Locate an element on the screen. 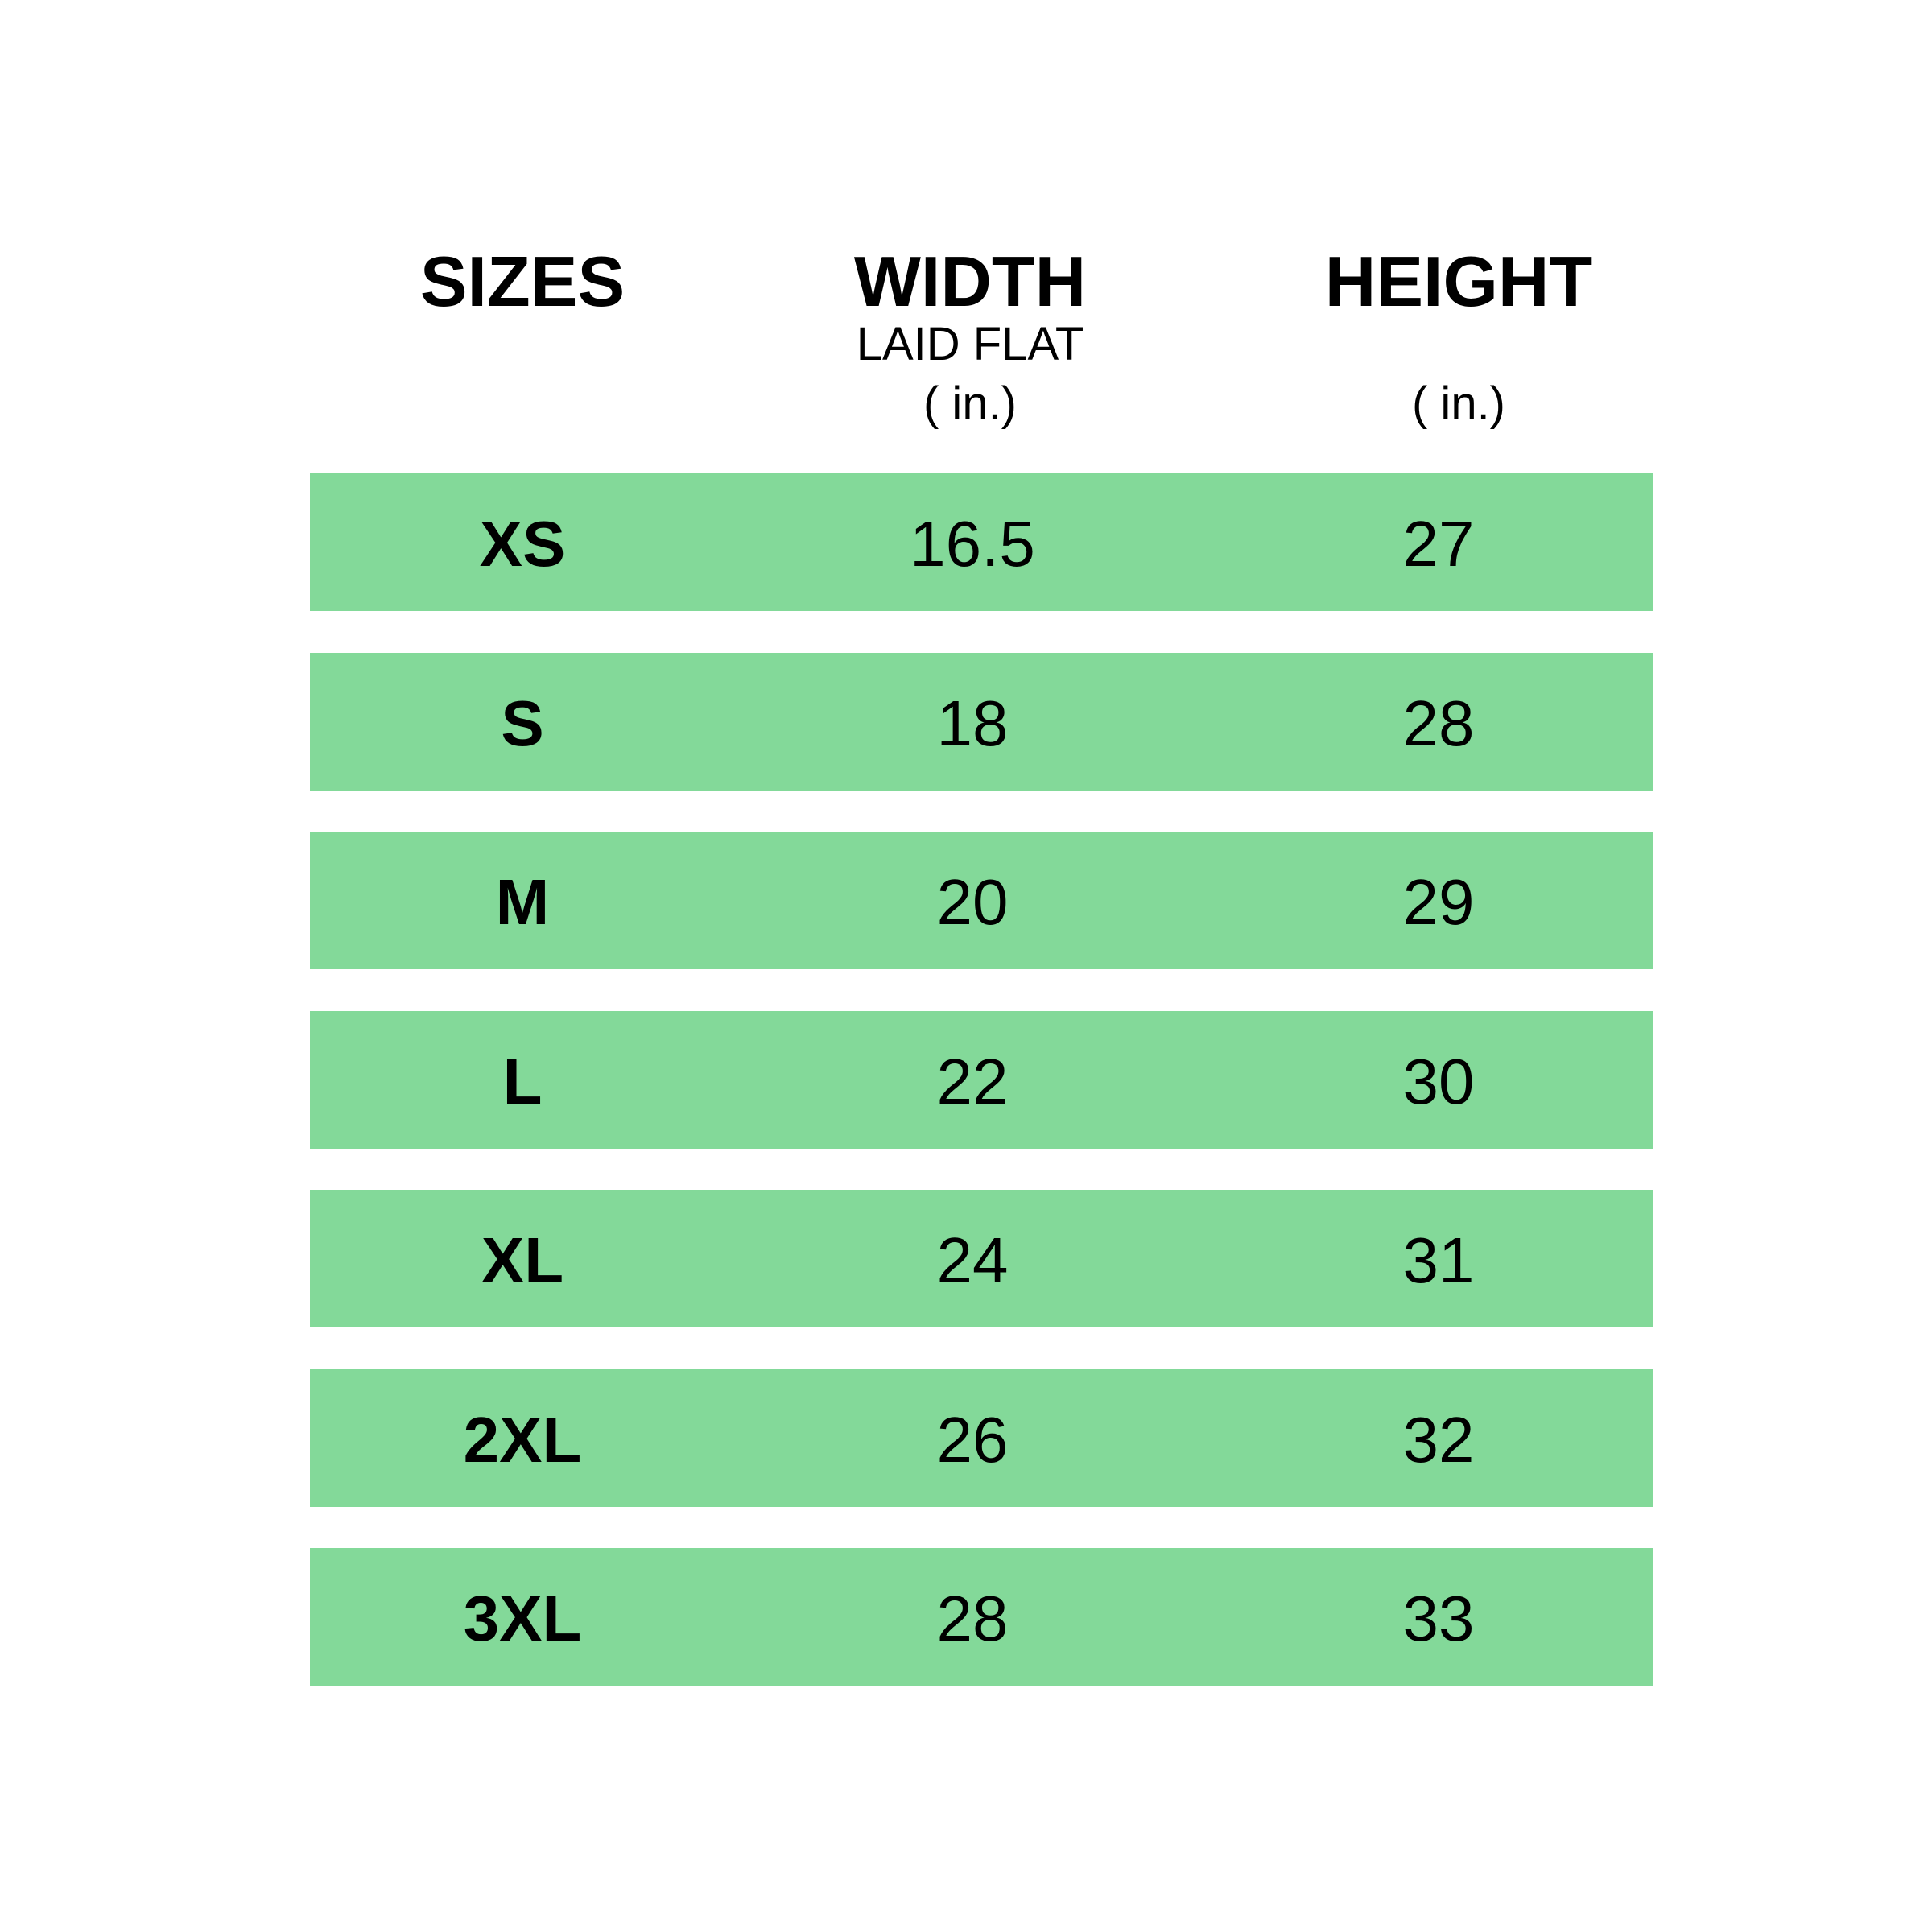  column-subheader: LAID FLAT is located at coordinates (970, 344).